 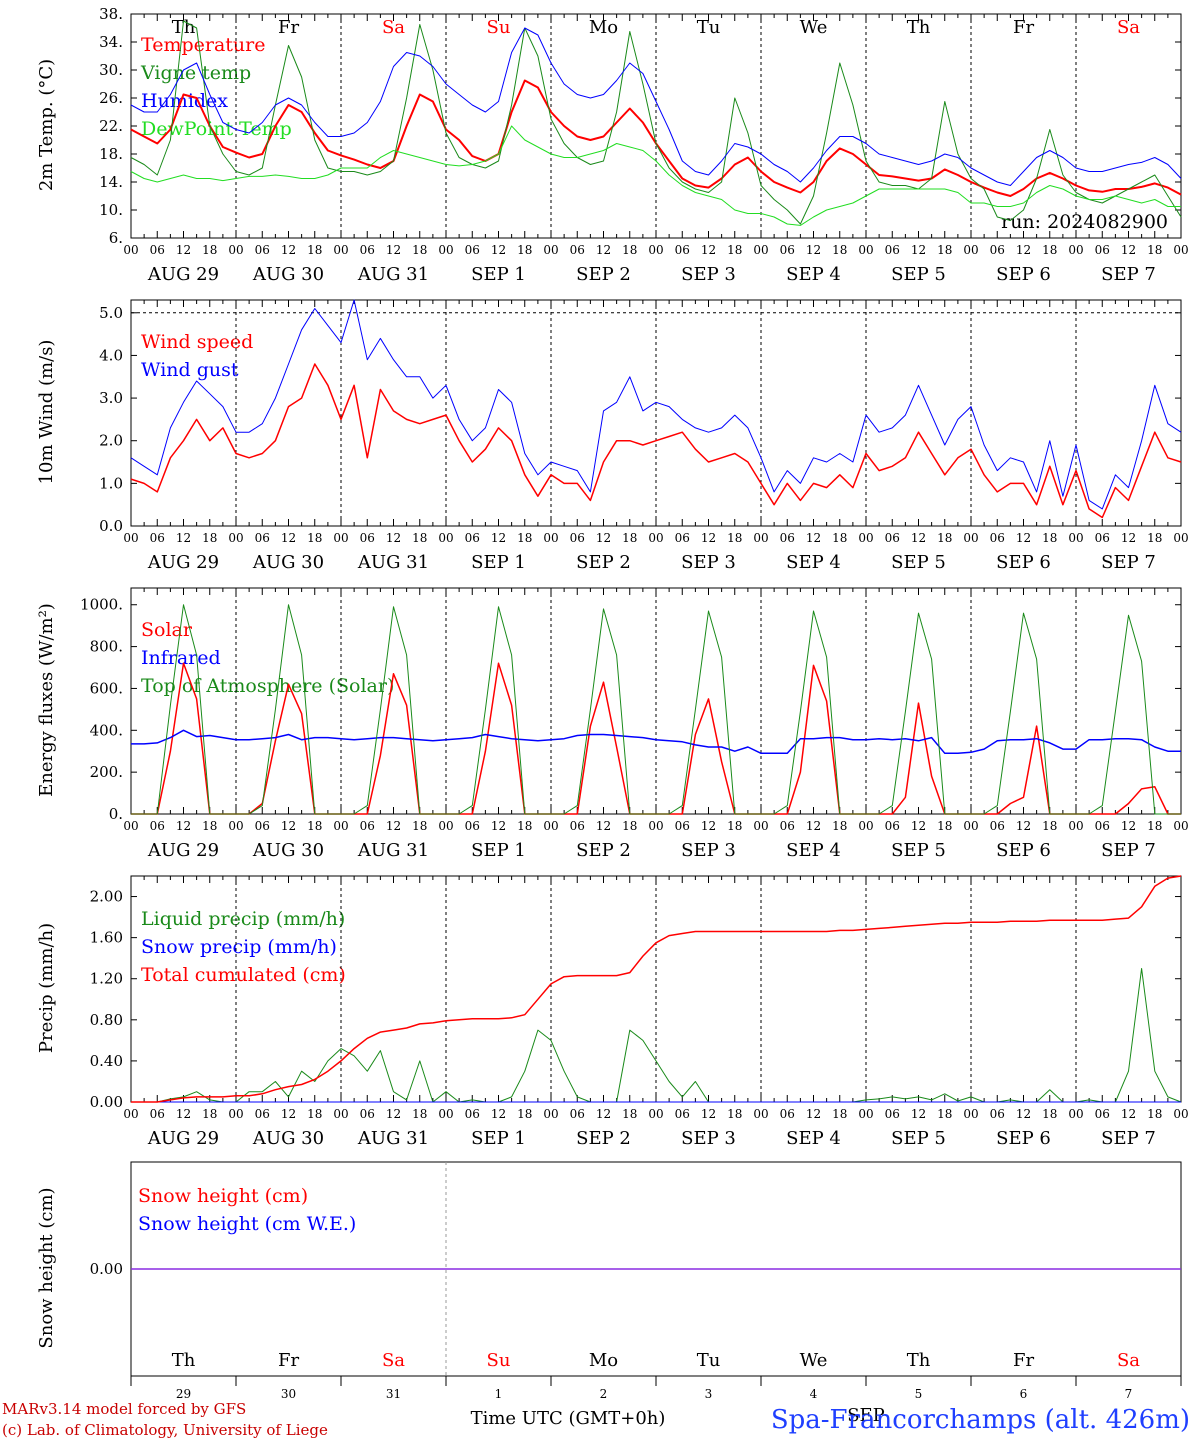 What do you see at coordinates (656, 709) in the screenshot?
I see `series-line-top-of-atmosphere-solar` at bounding box center [656, 709].